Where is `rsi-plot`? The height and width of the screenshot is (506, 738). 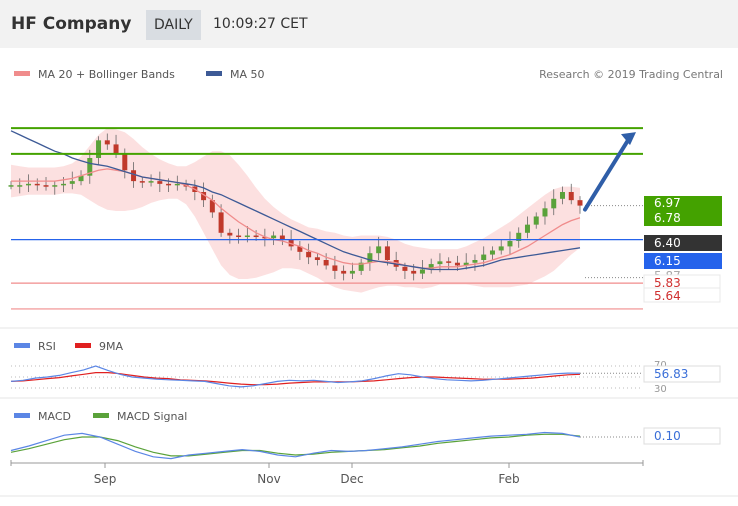
rsi-plot is located at coordinates (326, 377).